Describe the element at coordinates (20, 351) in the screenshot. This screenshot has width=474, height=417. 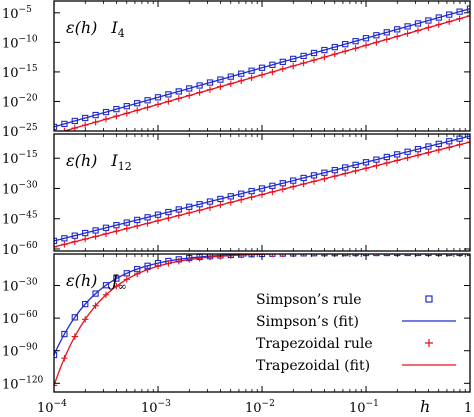
I see `y-tick-label: 10−90` at that location.